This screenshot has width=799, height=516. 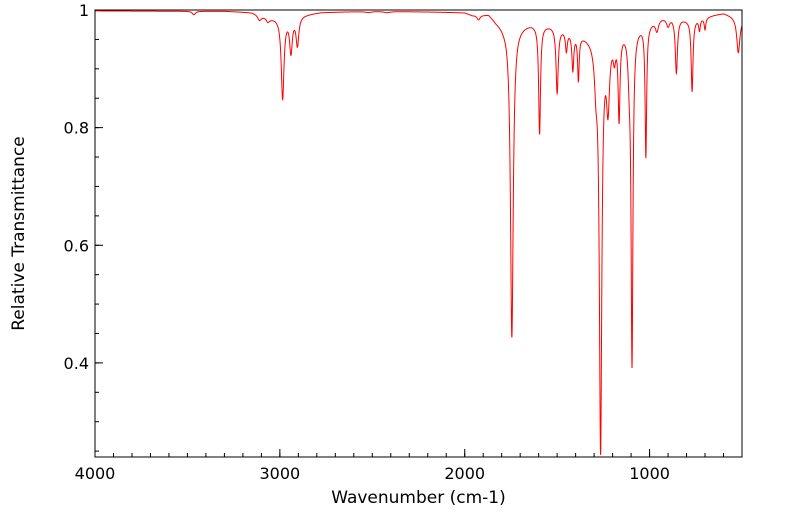 I want to click on x-tick-label: 2000, so click(x=464, y=473).